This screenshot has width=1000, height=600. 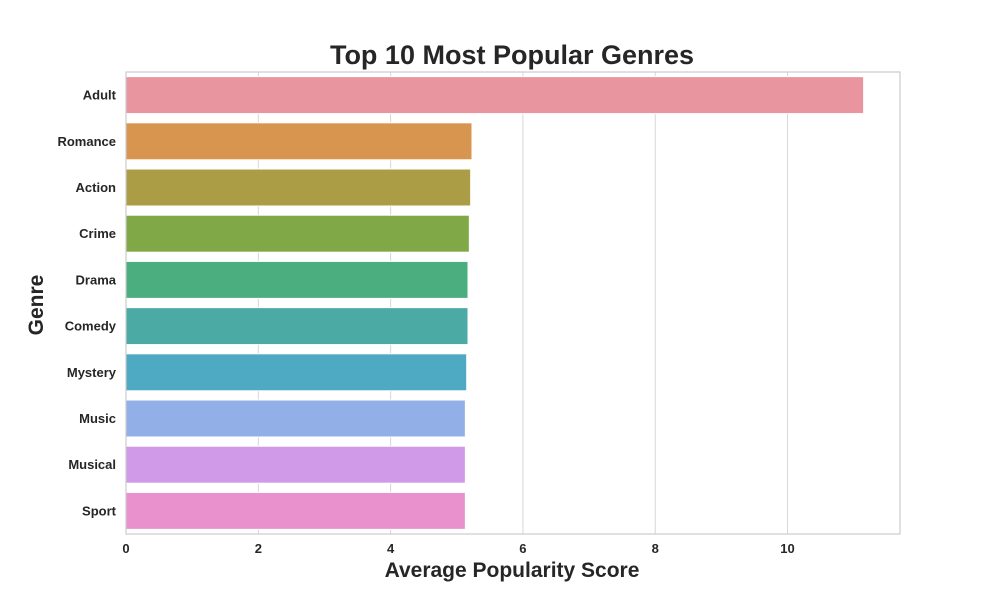 What do you see at coordinates (97, 233) in the screenshot?
I see `y-tick-label: Crime` at bounding box center [97, 233].